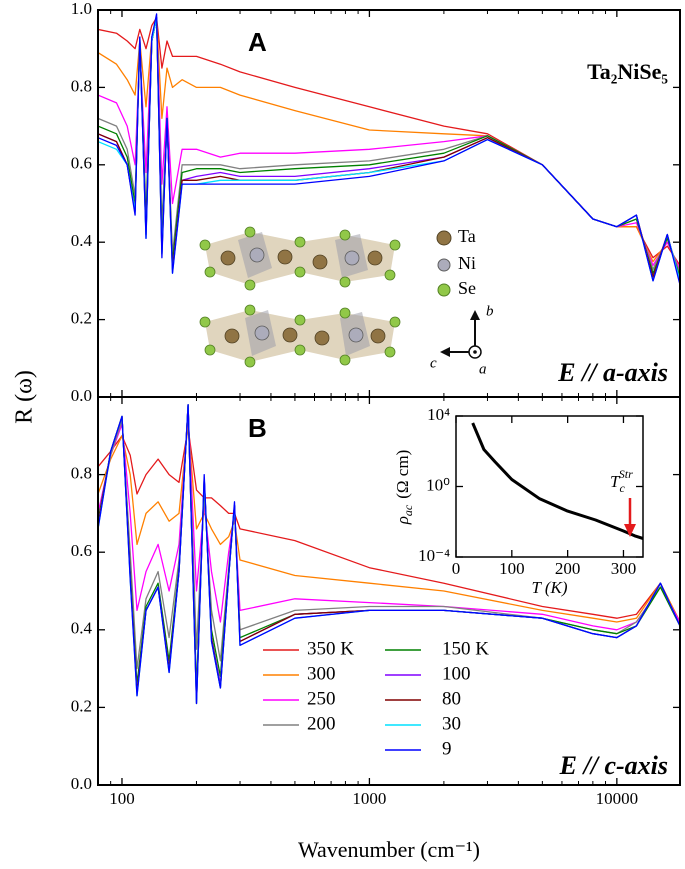  Describe the element at coordinates (617, 798) in the screenshot. I see `x-tick-label: 10000` at that location.